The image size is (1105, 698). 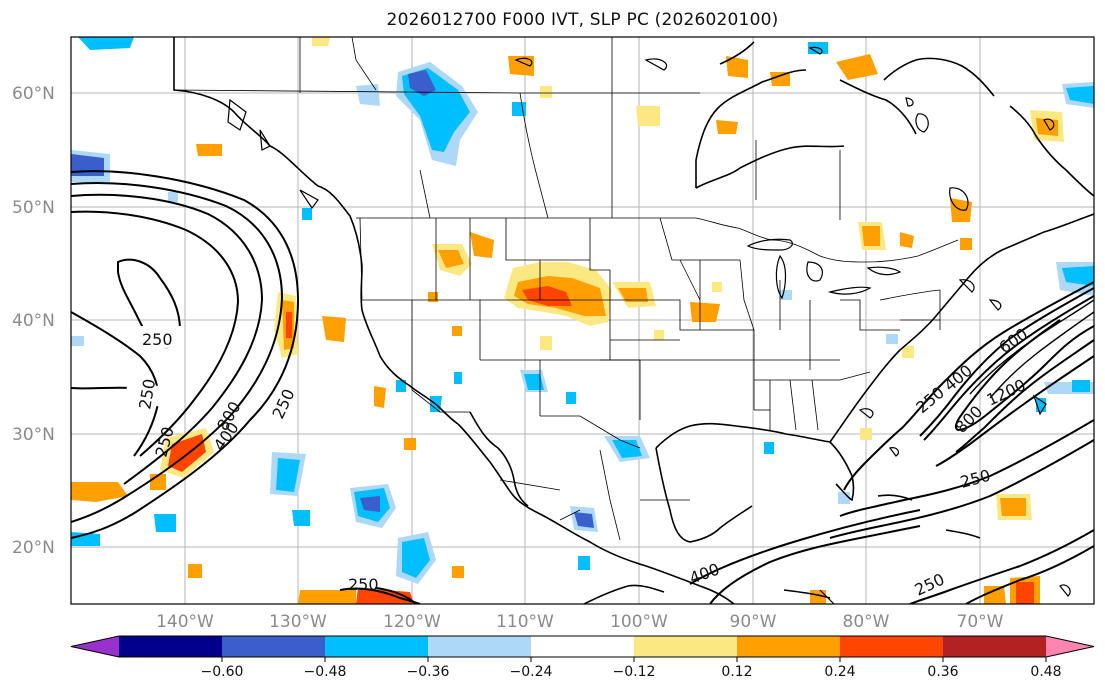 What do you see at coordinates (325, 672) in the screenshot?
I see `colorbar-tick-label: −0.48` at bounding box center [325, 672].